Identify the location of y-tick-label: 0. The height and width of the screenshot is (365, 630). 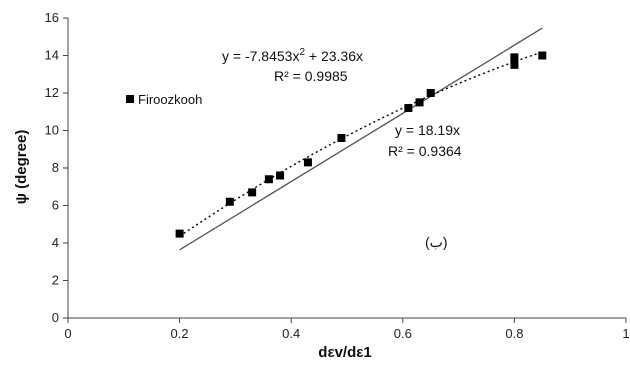
(55, 317).